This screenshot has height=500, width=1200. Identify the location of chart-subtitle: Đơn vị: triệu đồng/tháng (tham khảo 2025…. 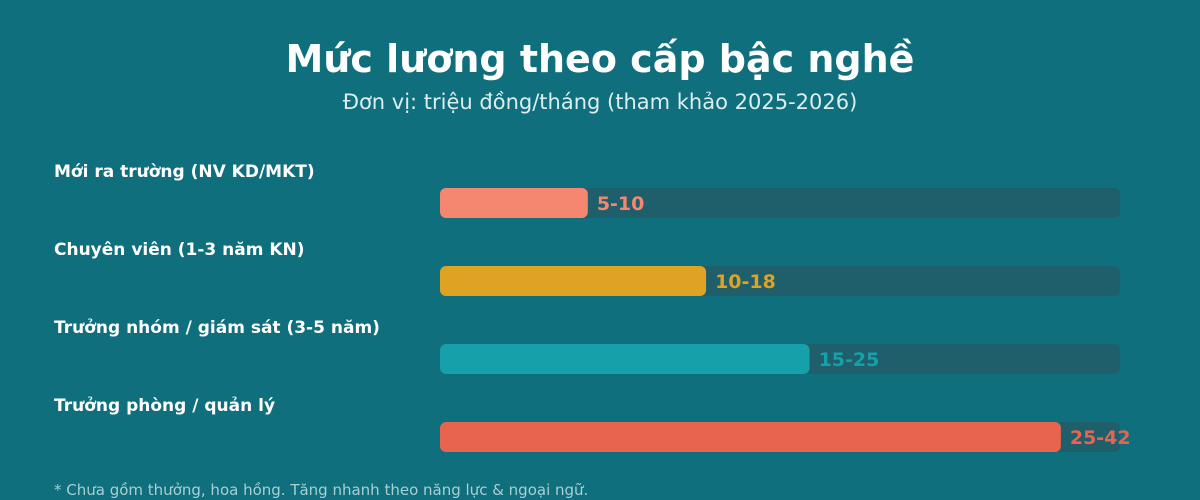
(600, 102).